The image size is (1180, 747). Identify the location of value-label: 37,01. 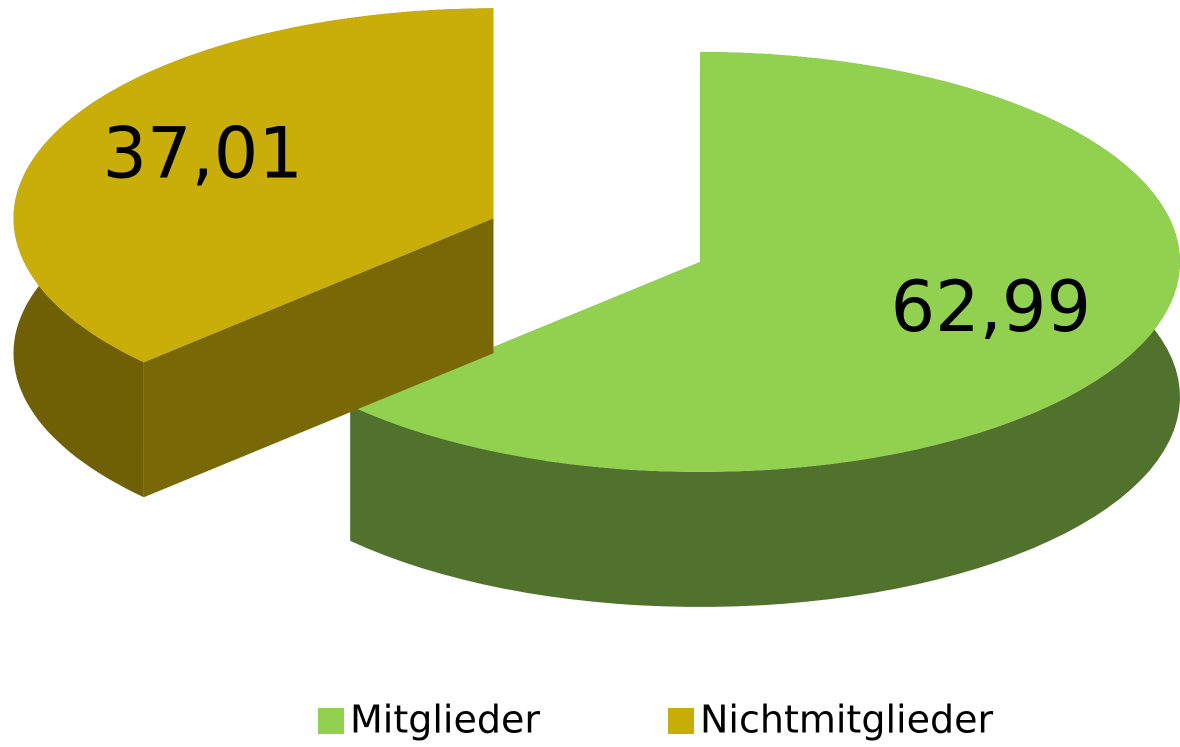
(202, 153).